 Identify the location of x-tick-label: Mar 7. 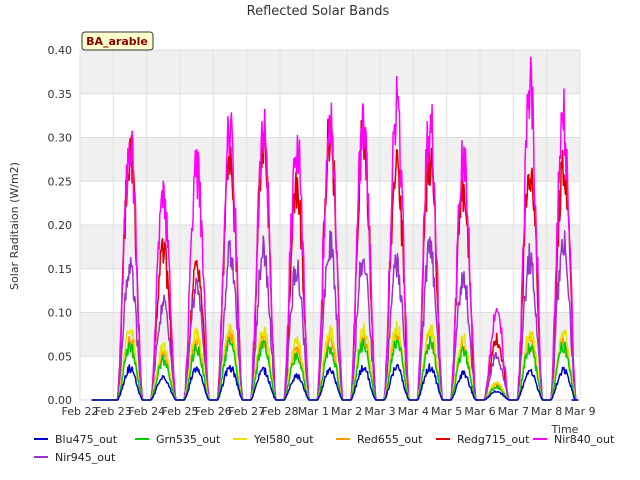
(513, 411).